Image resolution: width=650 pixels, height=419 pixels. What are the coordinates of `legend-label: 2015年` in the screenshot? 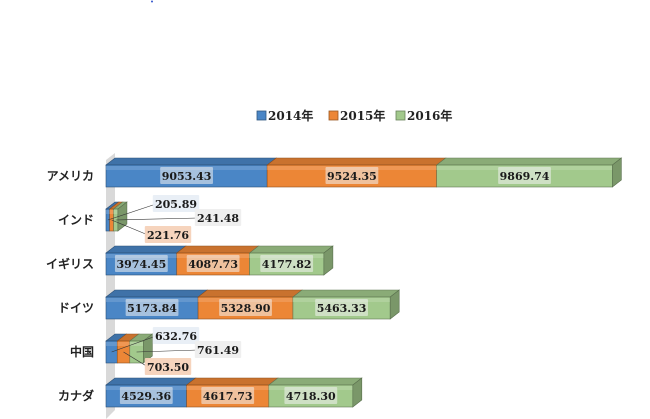 It's located at (362, 115).